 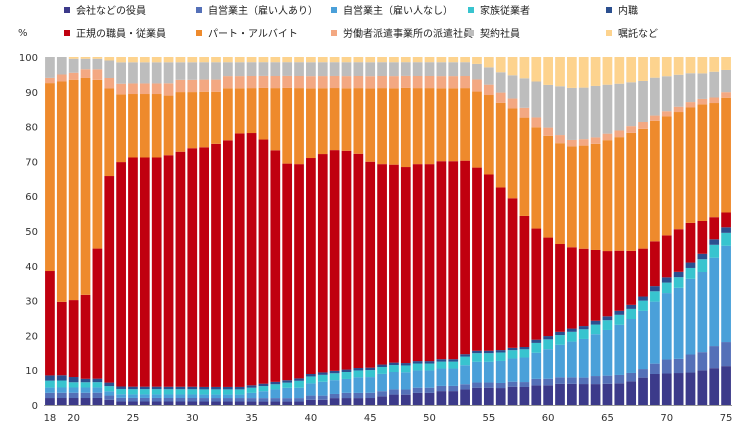 I want to click on legend-label: 家族従業者, so click(x=505, y=11).